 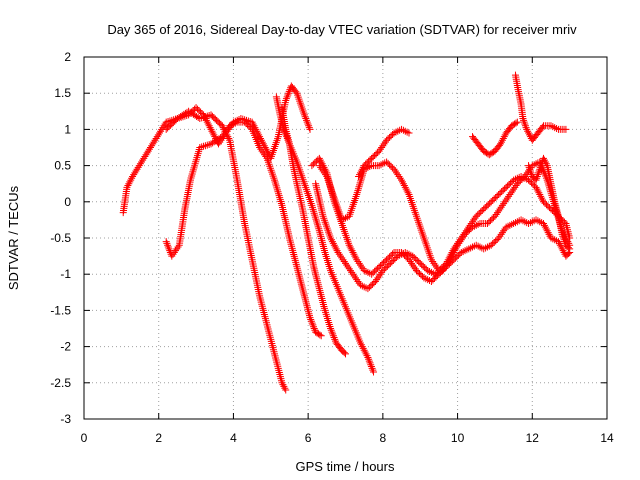 What do you see at coordinates (60, 310) in the screenshot?
I see `y-tick-label: -1.5` at bounding box center [60, 310].